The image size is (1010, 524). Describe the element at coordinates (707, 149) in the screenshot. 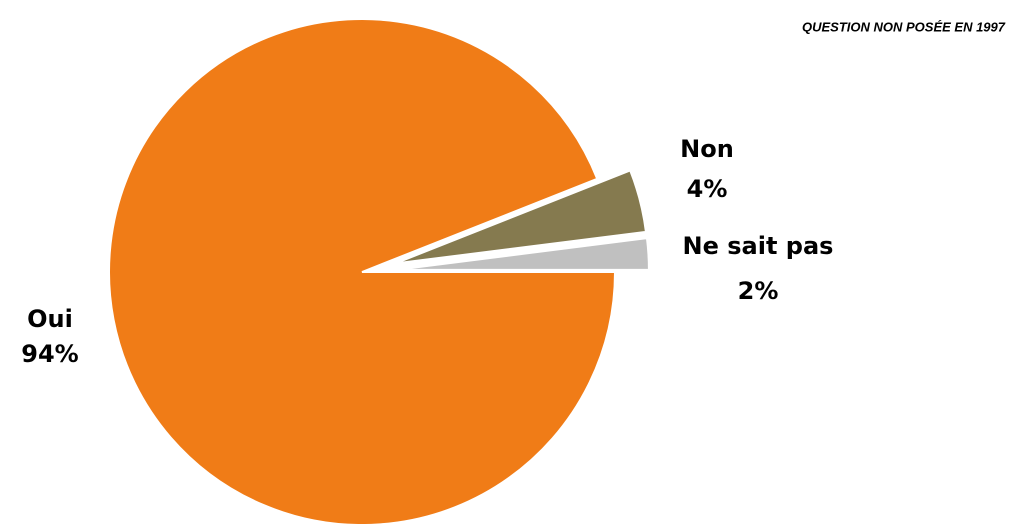

I see `slice-label: Non` at that location.